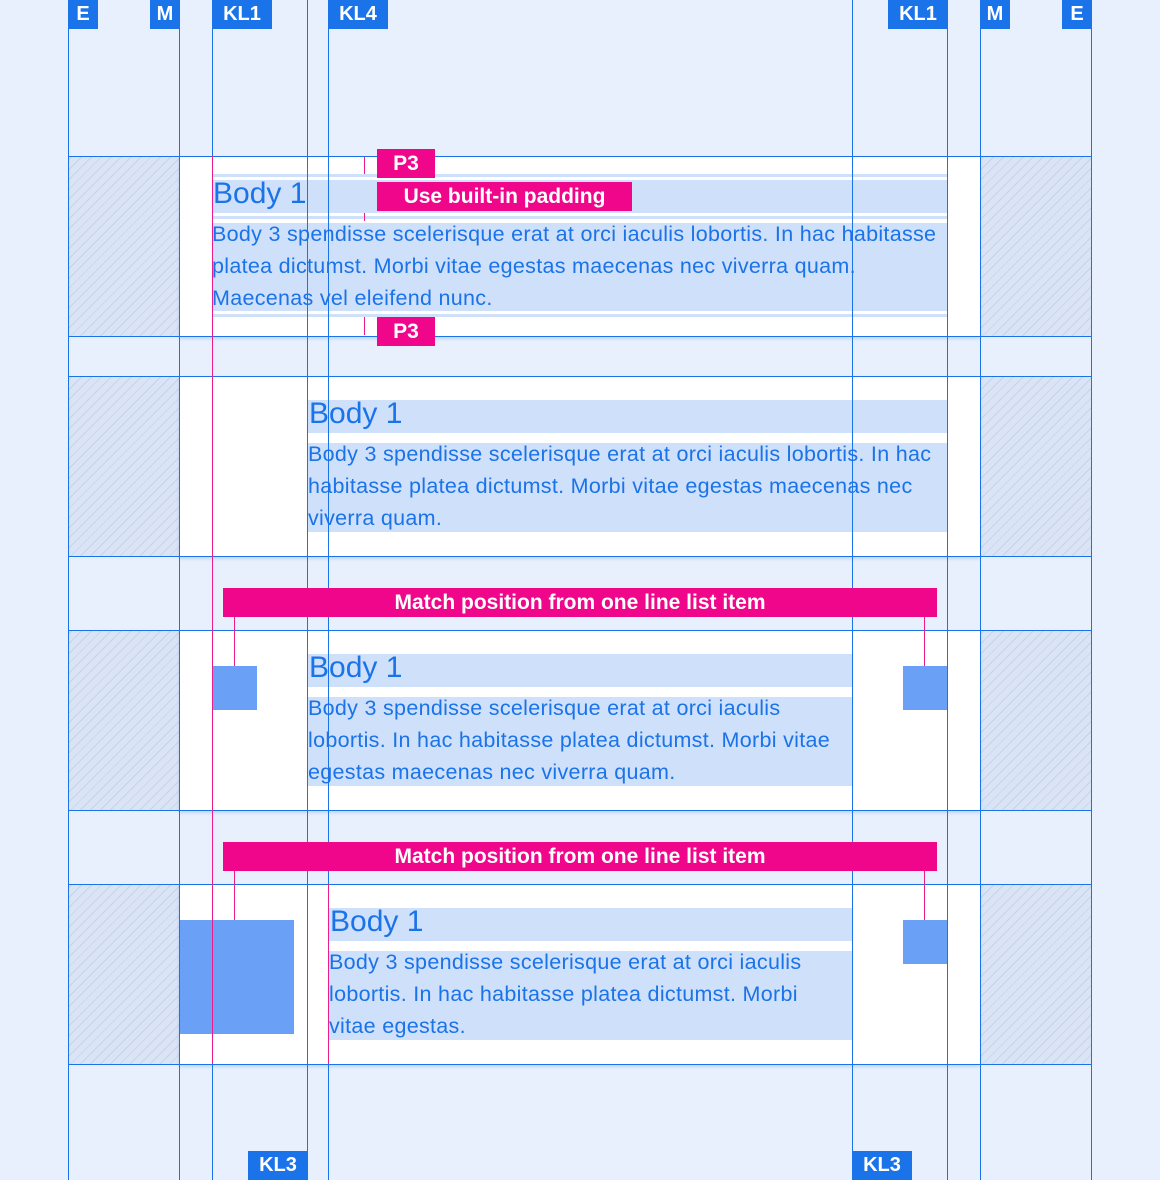 This screenshot has height=1180, width=1160. What do you see at coordinates (165, 14) in the screenshot?
I see `column-label-m: M` at bounding box center [165, 14].